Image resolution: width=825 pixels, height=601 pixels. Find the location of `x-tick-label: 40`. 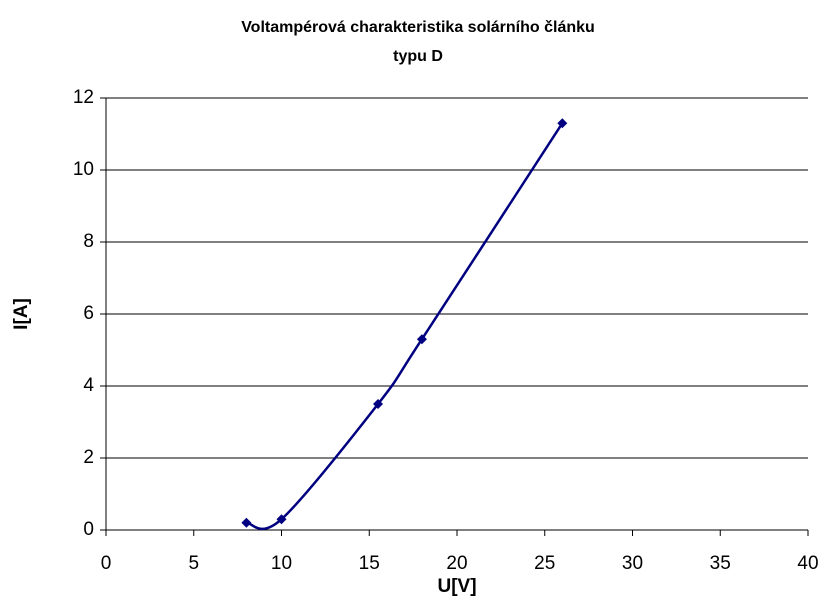

x-tick-label: 40 is located at coordinates (807, 563).